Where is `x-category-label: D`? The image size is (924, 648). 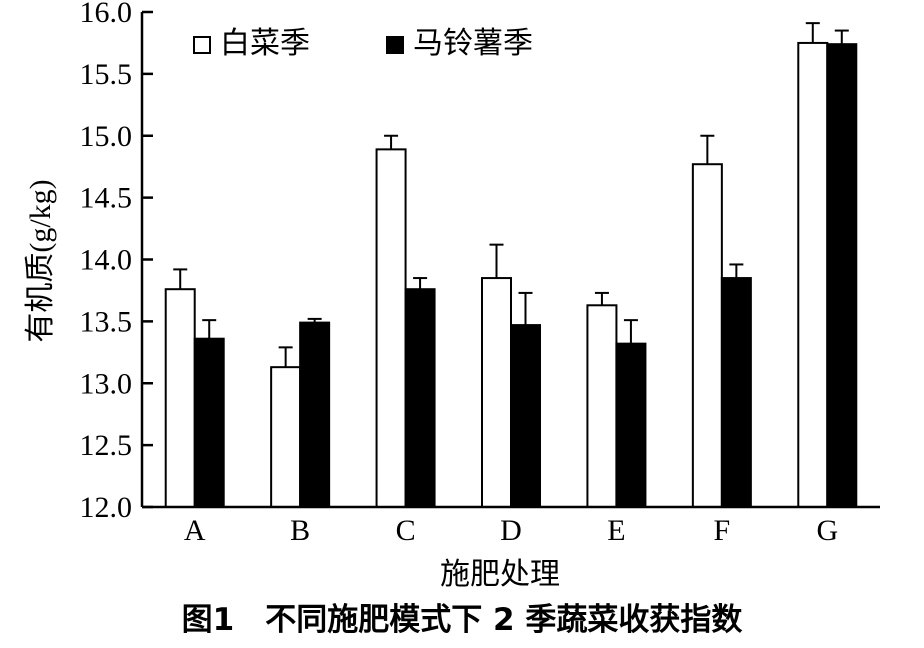
x-category-label: D is located at coordinates (511, 530).